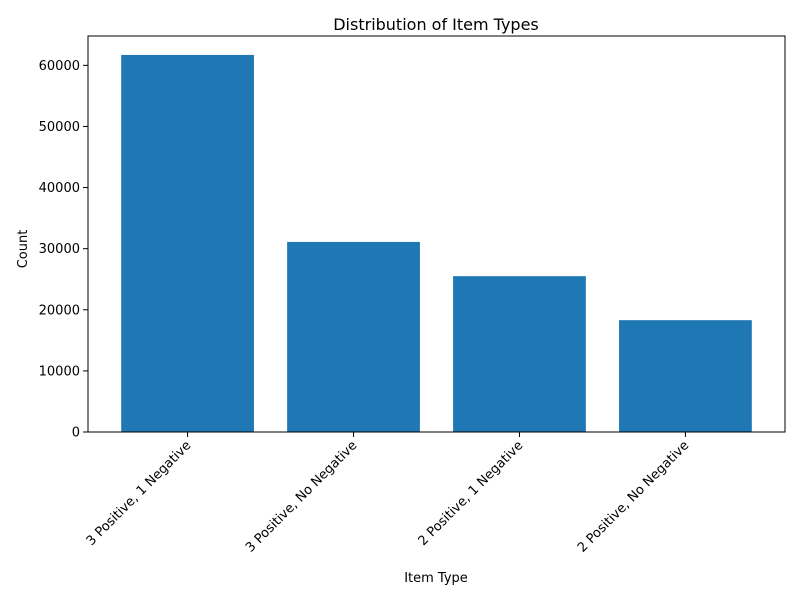 The width and height of the screenshot is (800, 600). I want to click on y-tick-label: 50000, so click(59, 127).